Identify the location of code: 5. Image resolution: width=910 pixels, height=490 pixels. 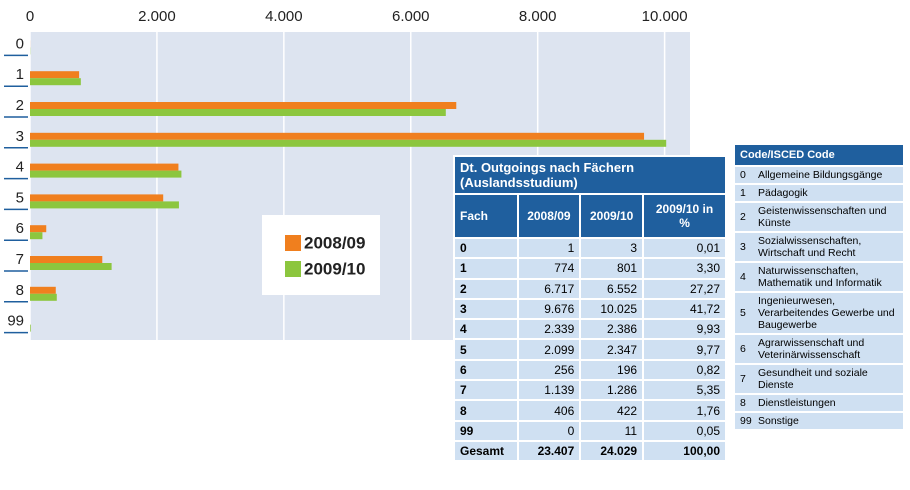
(745, 312).